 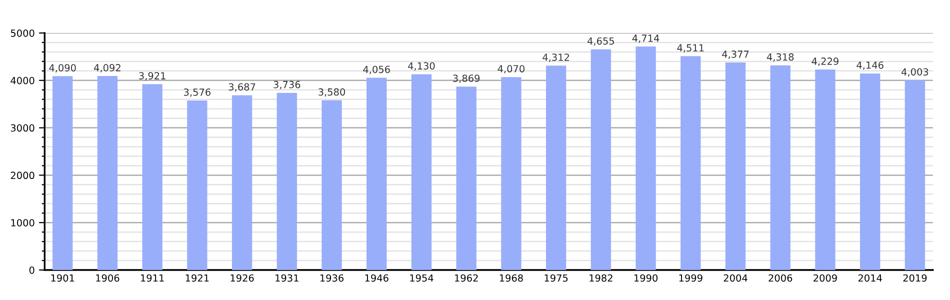 What do you see at coordinates (22, 128) in the screenshot?
I see `y-tick-label: 3000` at bounding box center [22, 128].